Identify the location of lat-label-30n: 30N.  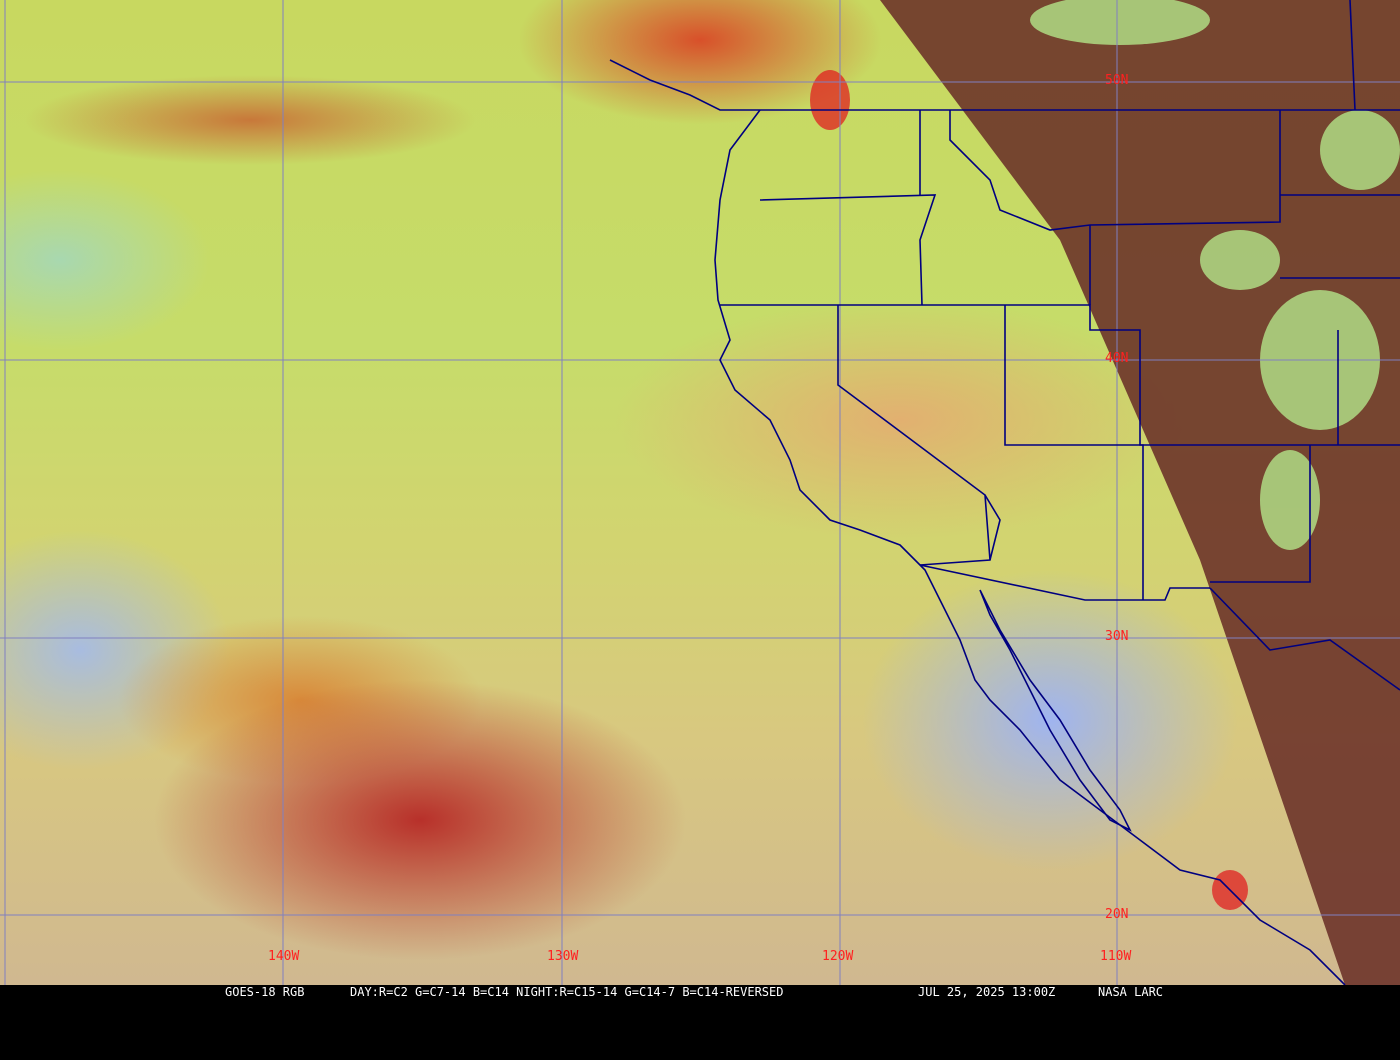
(1117, 636).